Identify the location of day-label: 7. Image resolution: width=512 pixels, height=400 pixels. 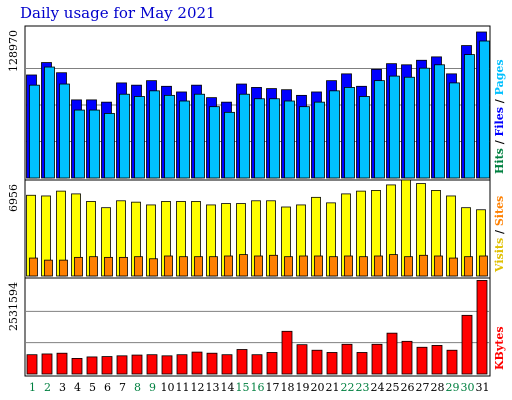
(122, 387).